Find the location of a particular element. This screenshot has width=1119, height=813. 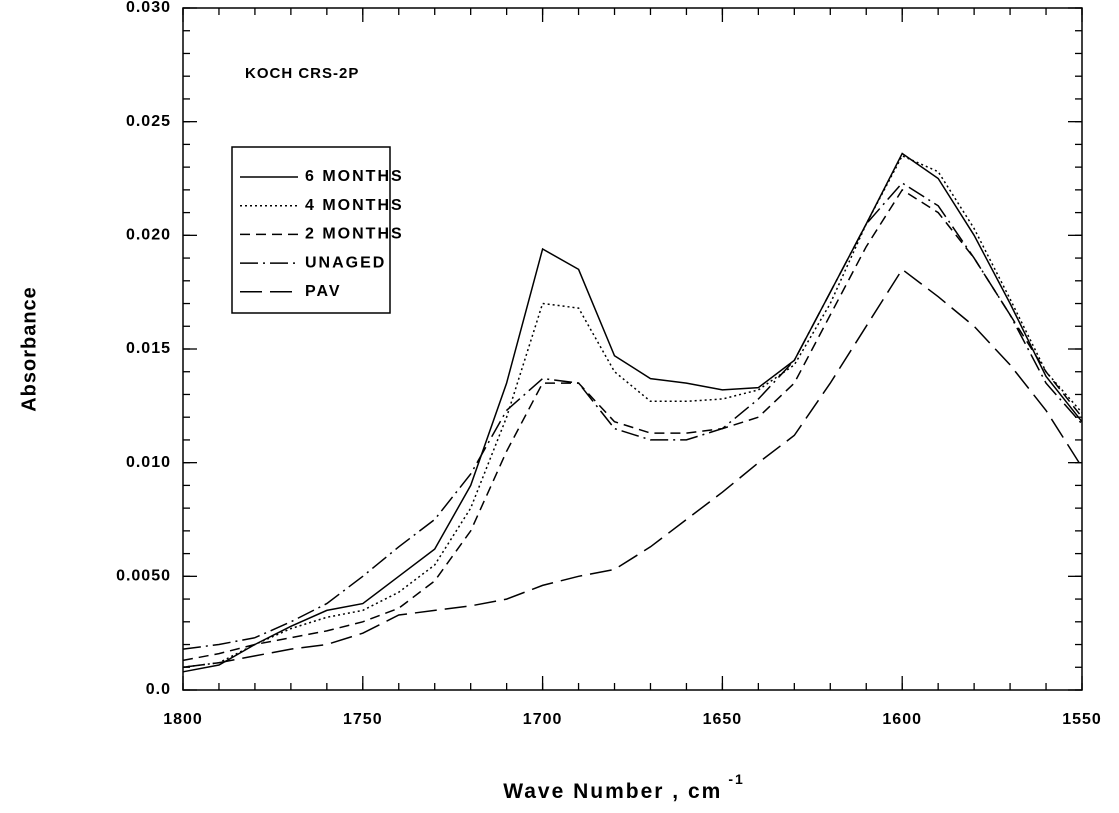

x-tick-label: 1550 is located at coordinates (1082, 719).